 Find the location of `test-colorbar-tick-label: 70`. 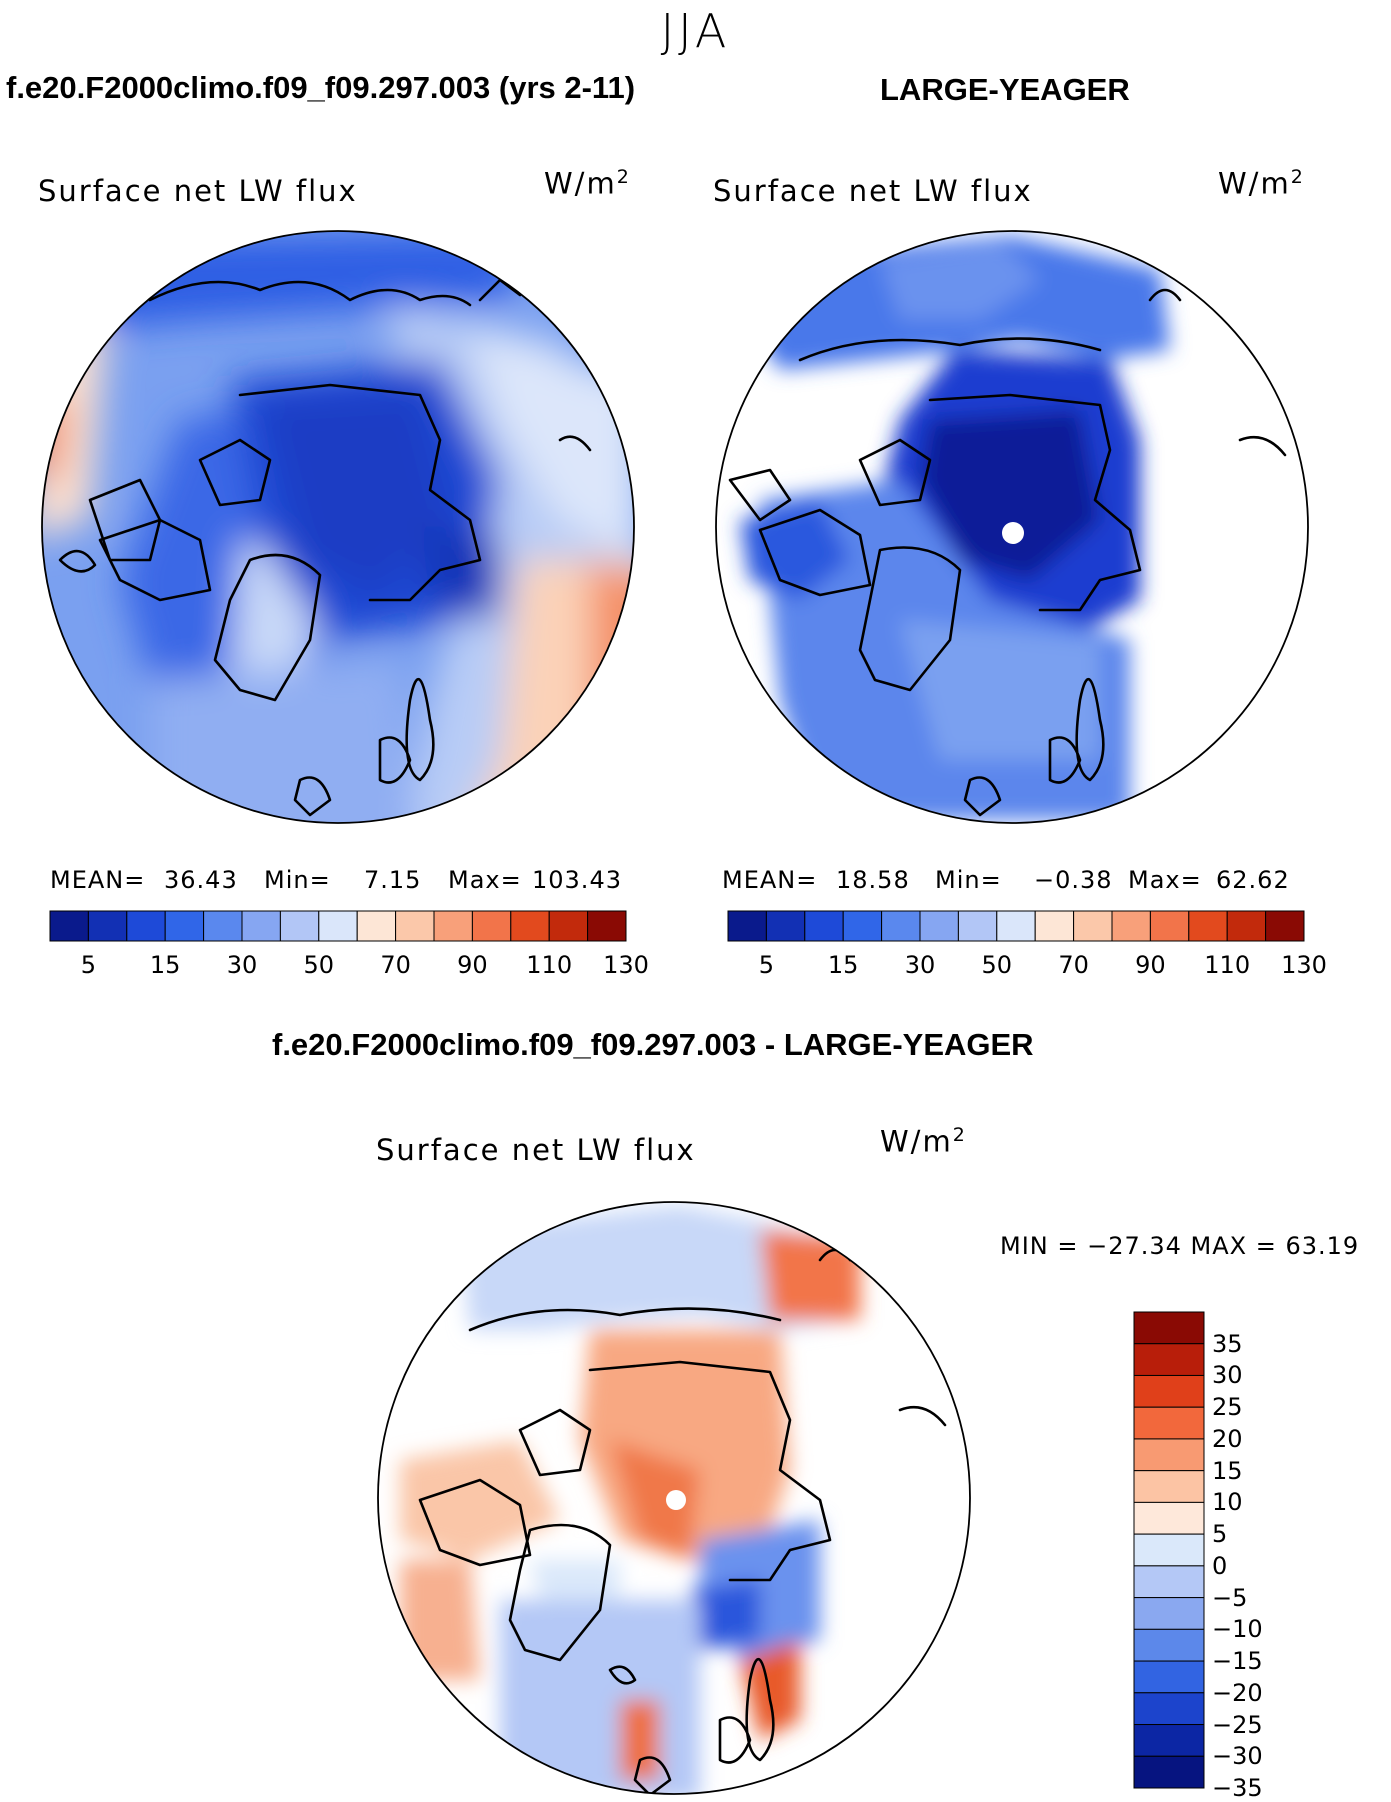

test-colorbar-tick-label: 70 is located at coordinates (395, 965).